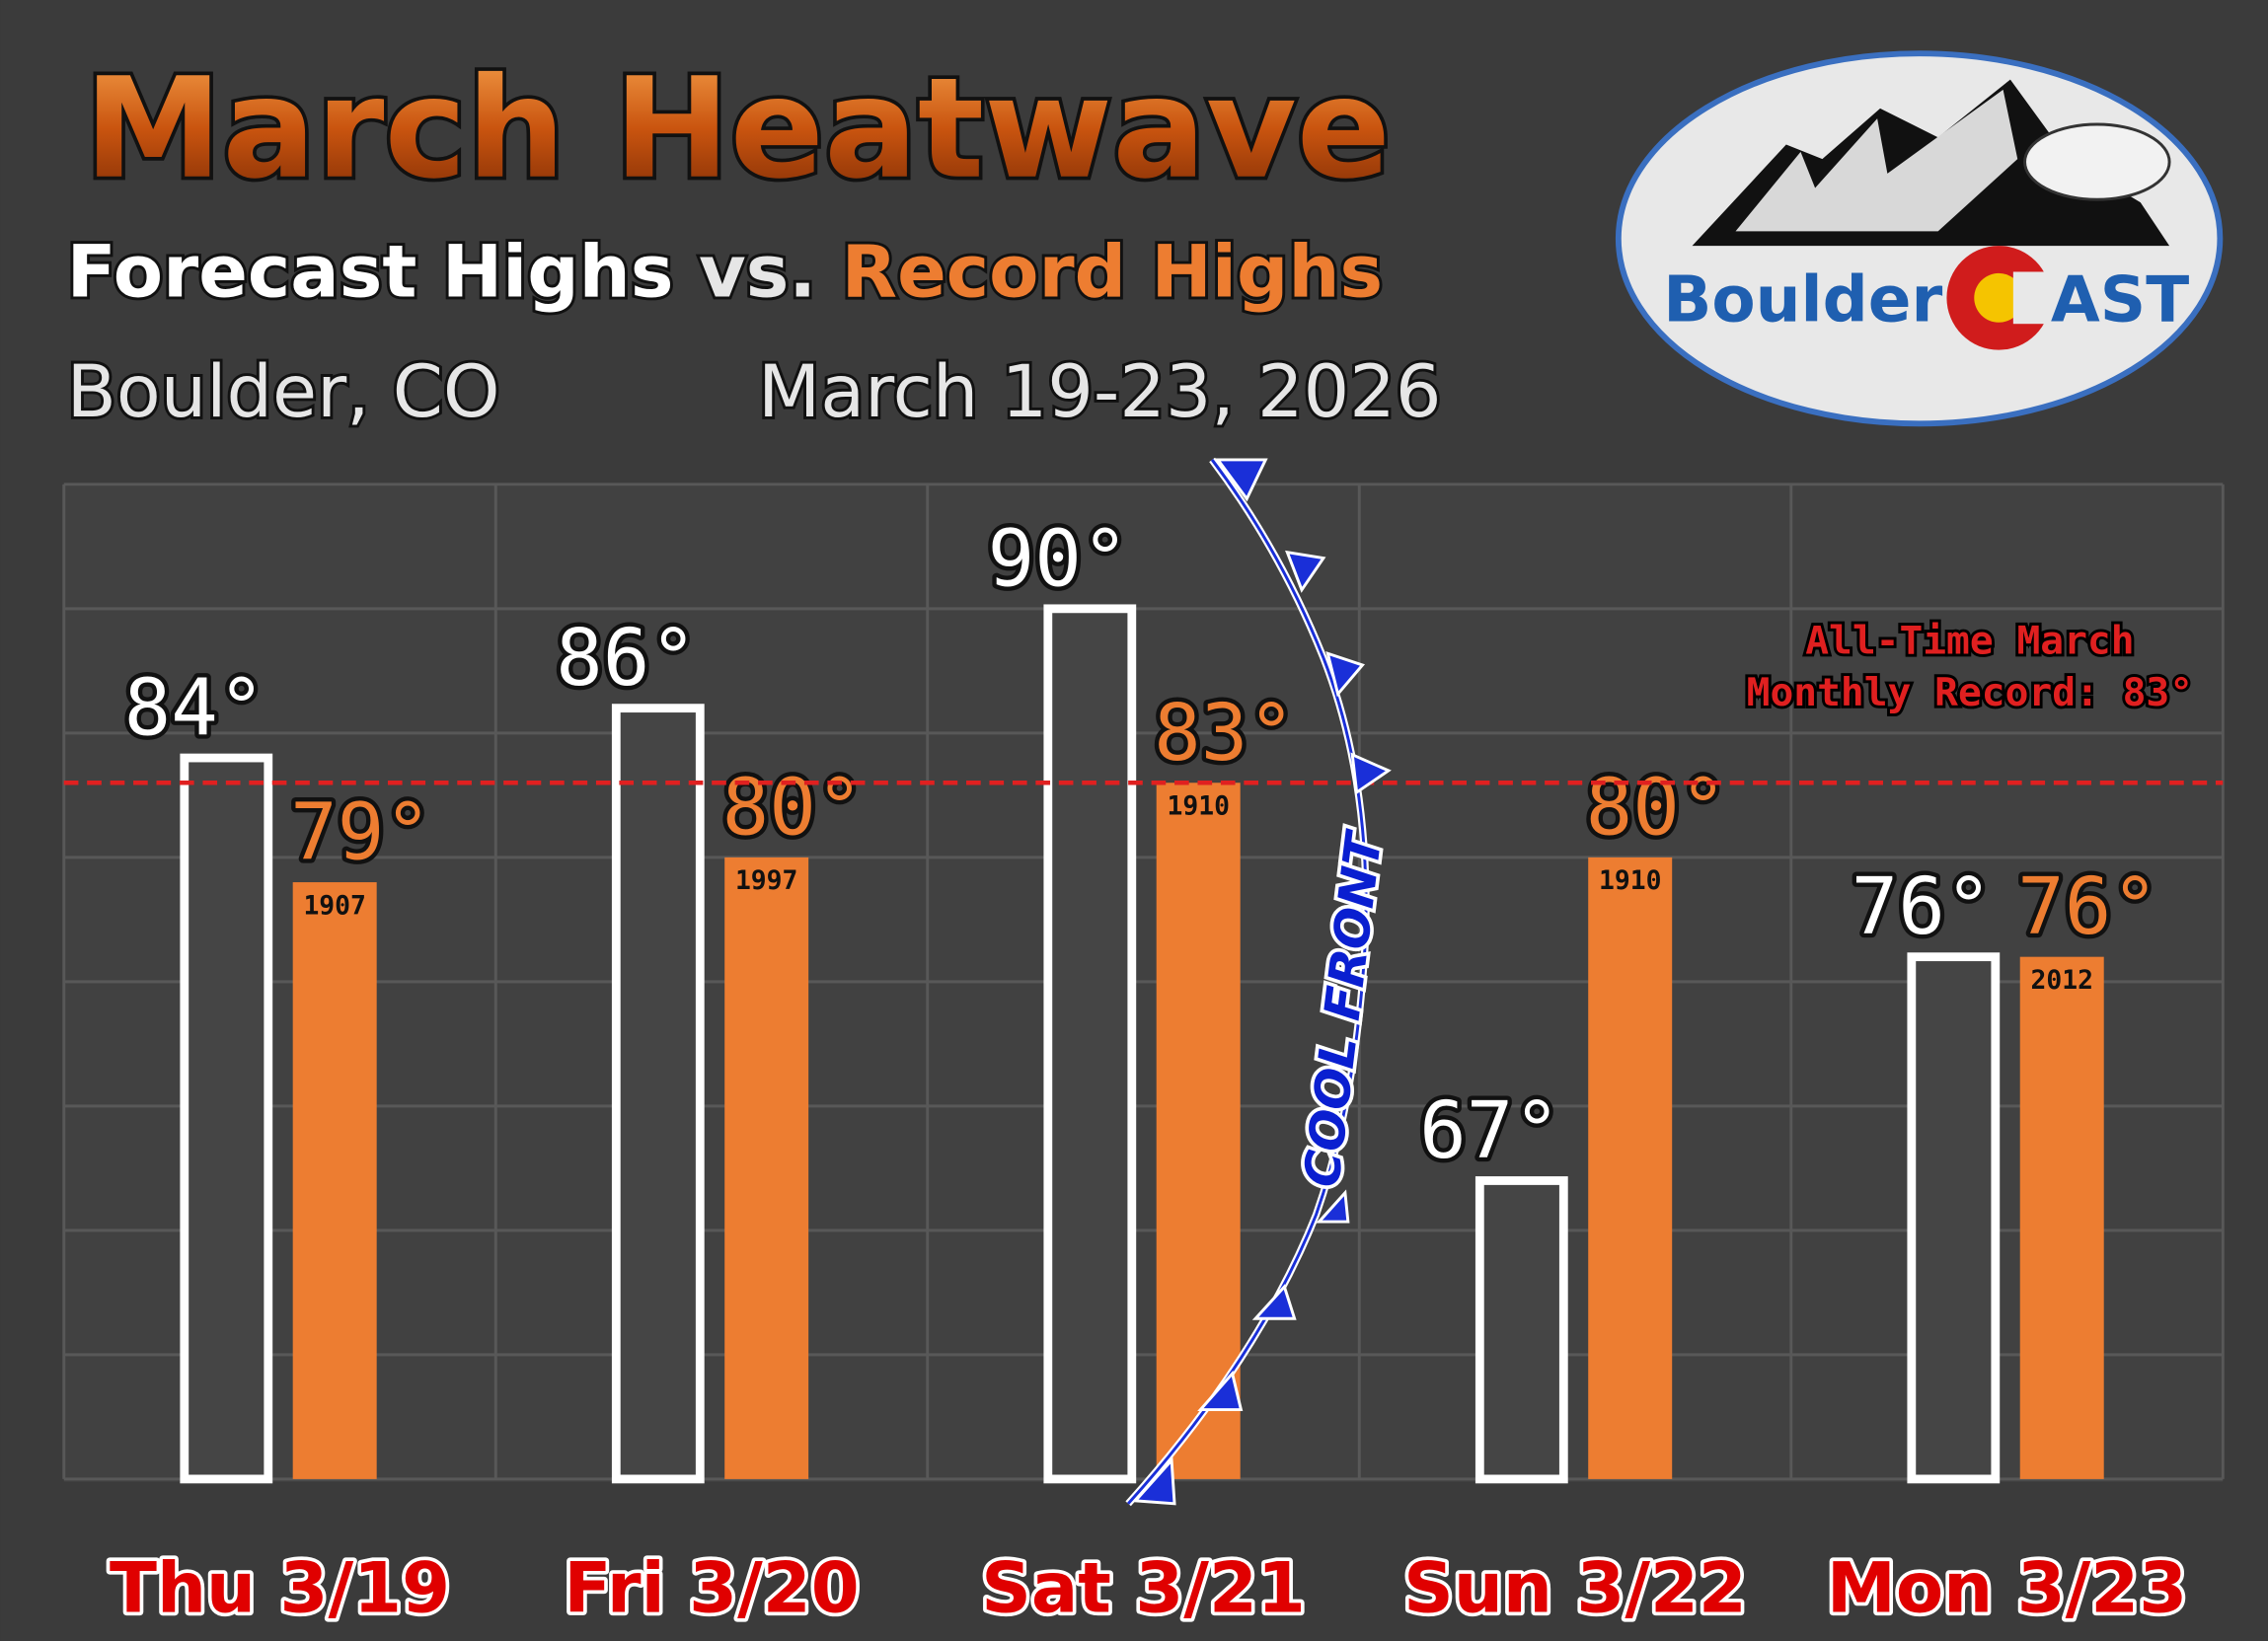  Describe the element at coordinates (2120, 299) in the screenshot. I see `logo-right: AST` at that location.